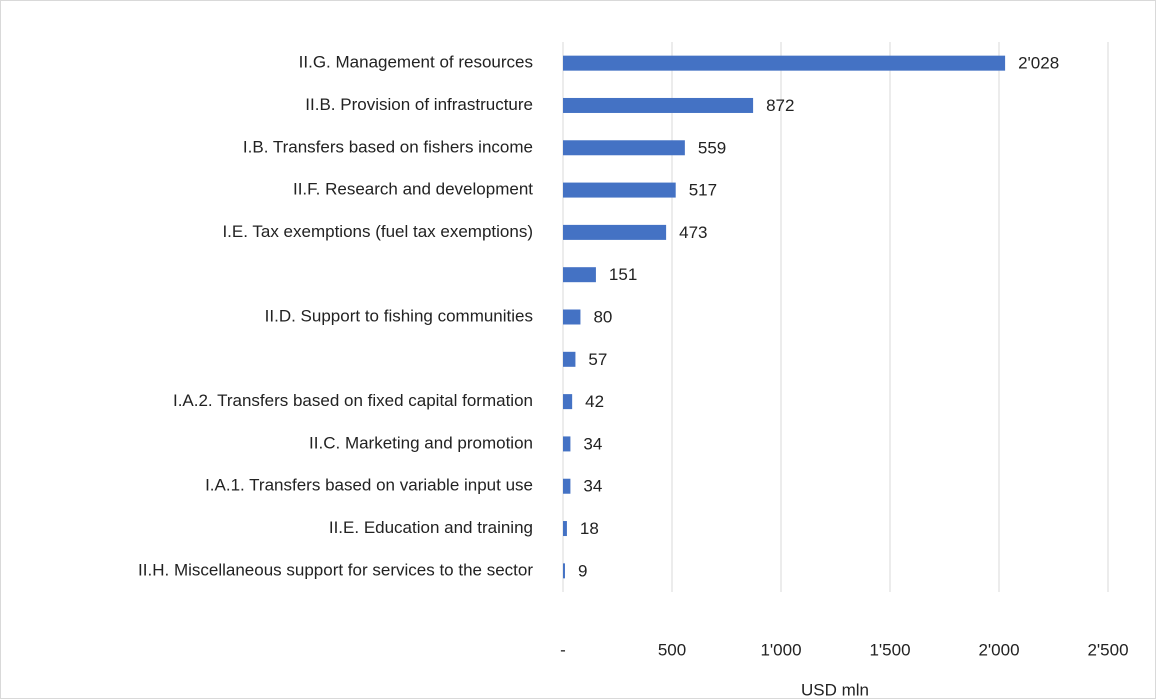 This screenshot has width=1156, height=699. Describe the element at coordinates (419, 104) in the screenshot. I see `y-tick-label: II.B. Provision of infrastructure` at that location.